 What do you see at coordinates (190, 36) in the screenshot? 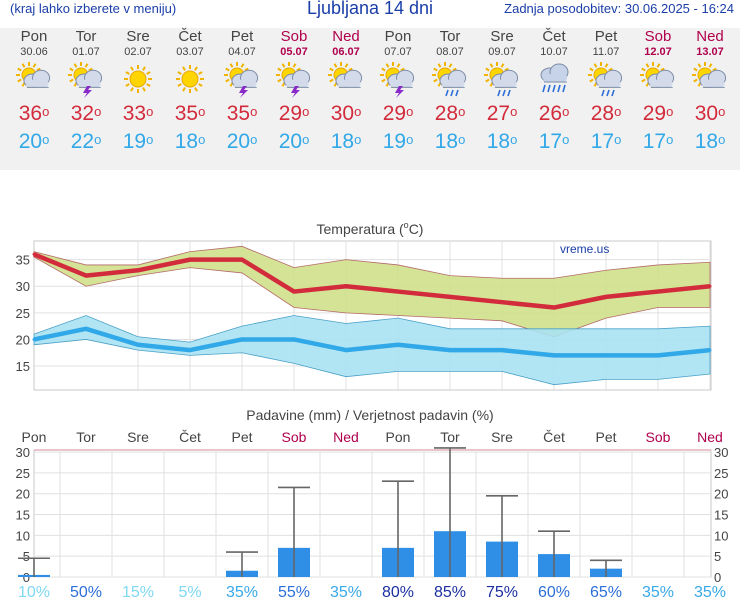
I see `day-name: Čet` at bounding box center [190, 36].